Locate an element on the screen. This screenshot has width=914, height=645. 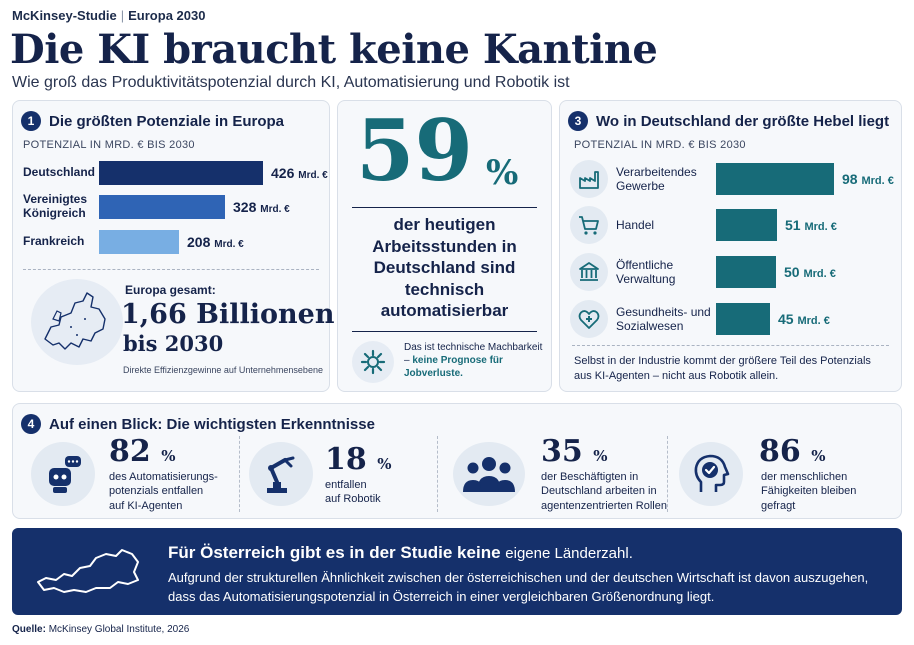
card1-title: 1 Die größten Potenziale in Europa is located at coordinates (152, 121).